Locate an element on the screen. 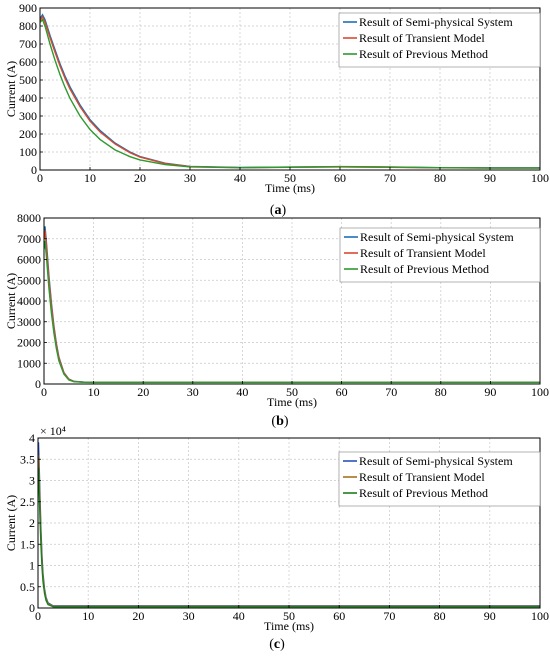  y-tick-label: 4000 is located at coordinates (29, 301).